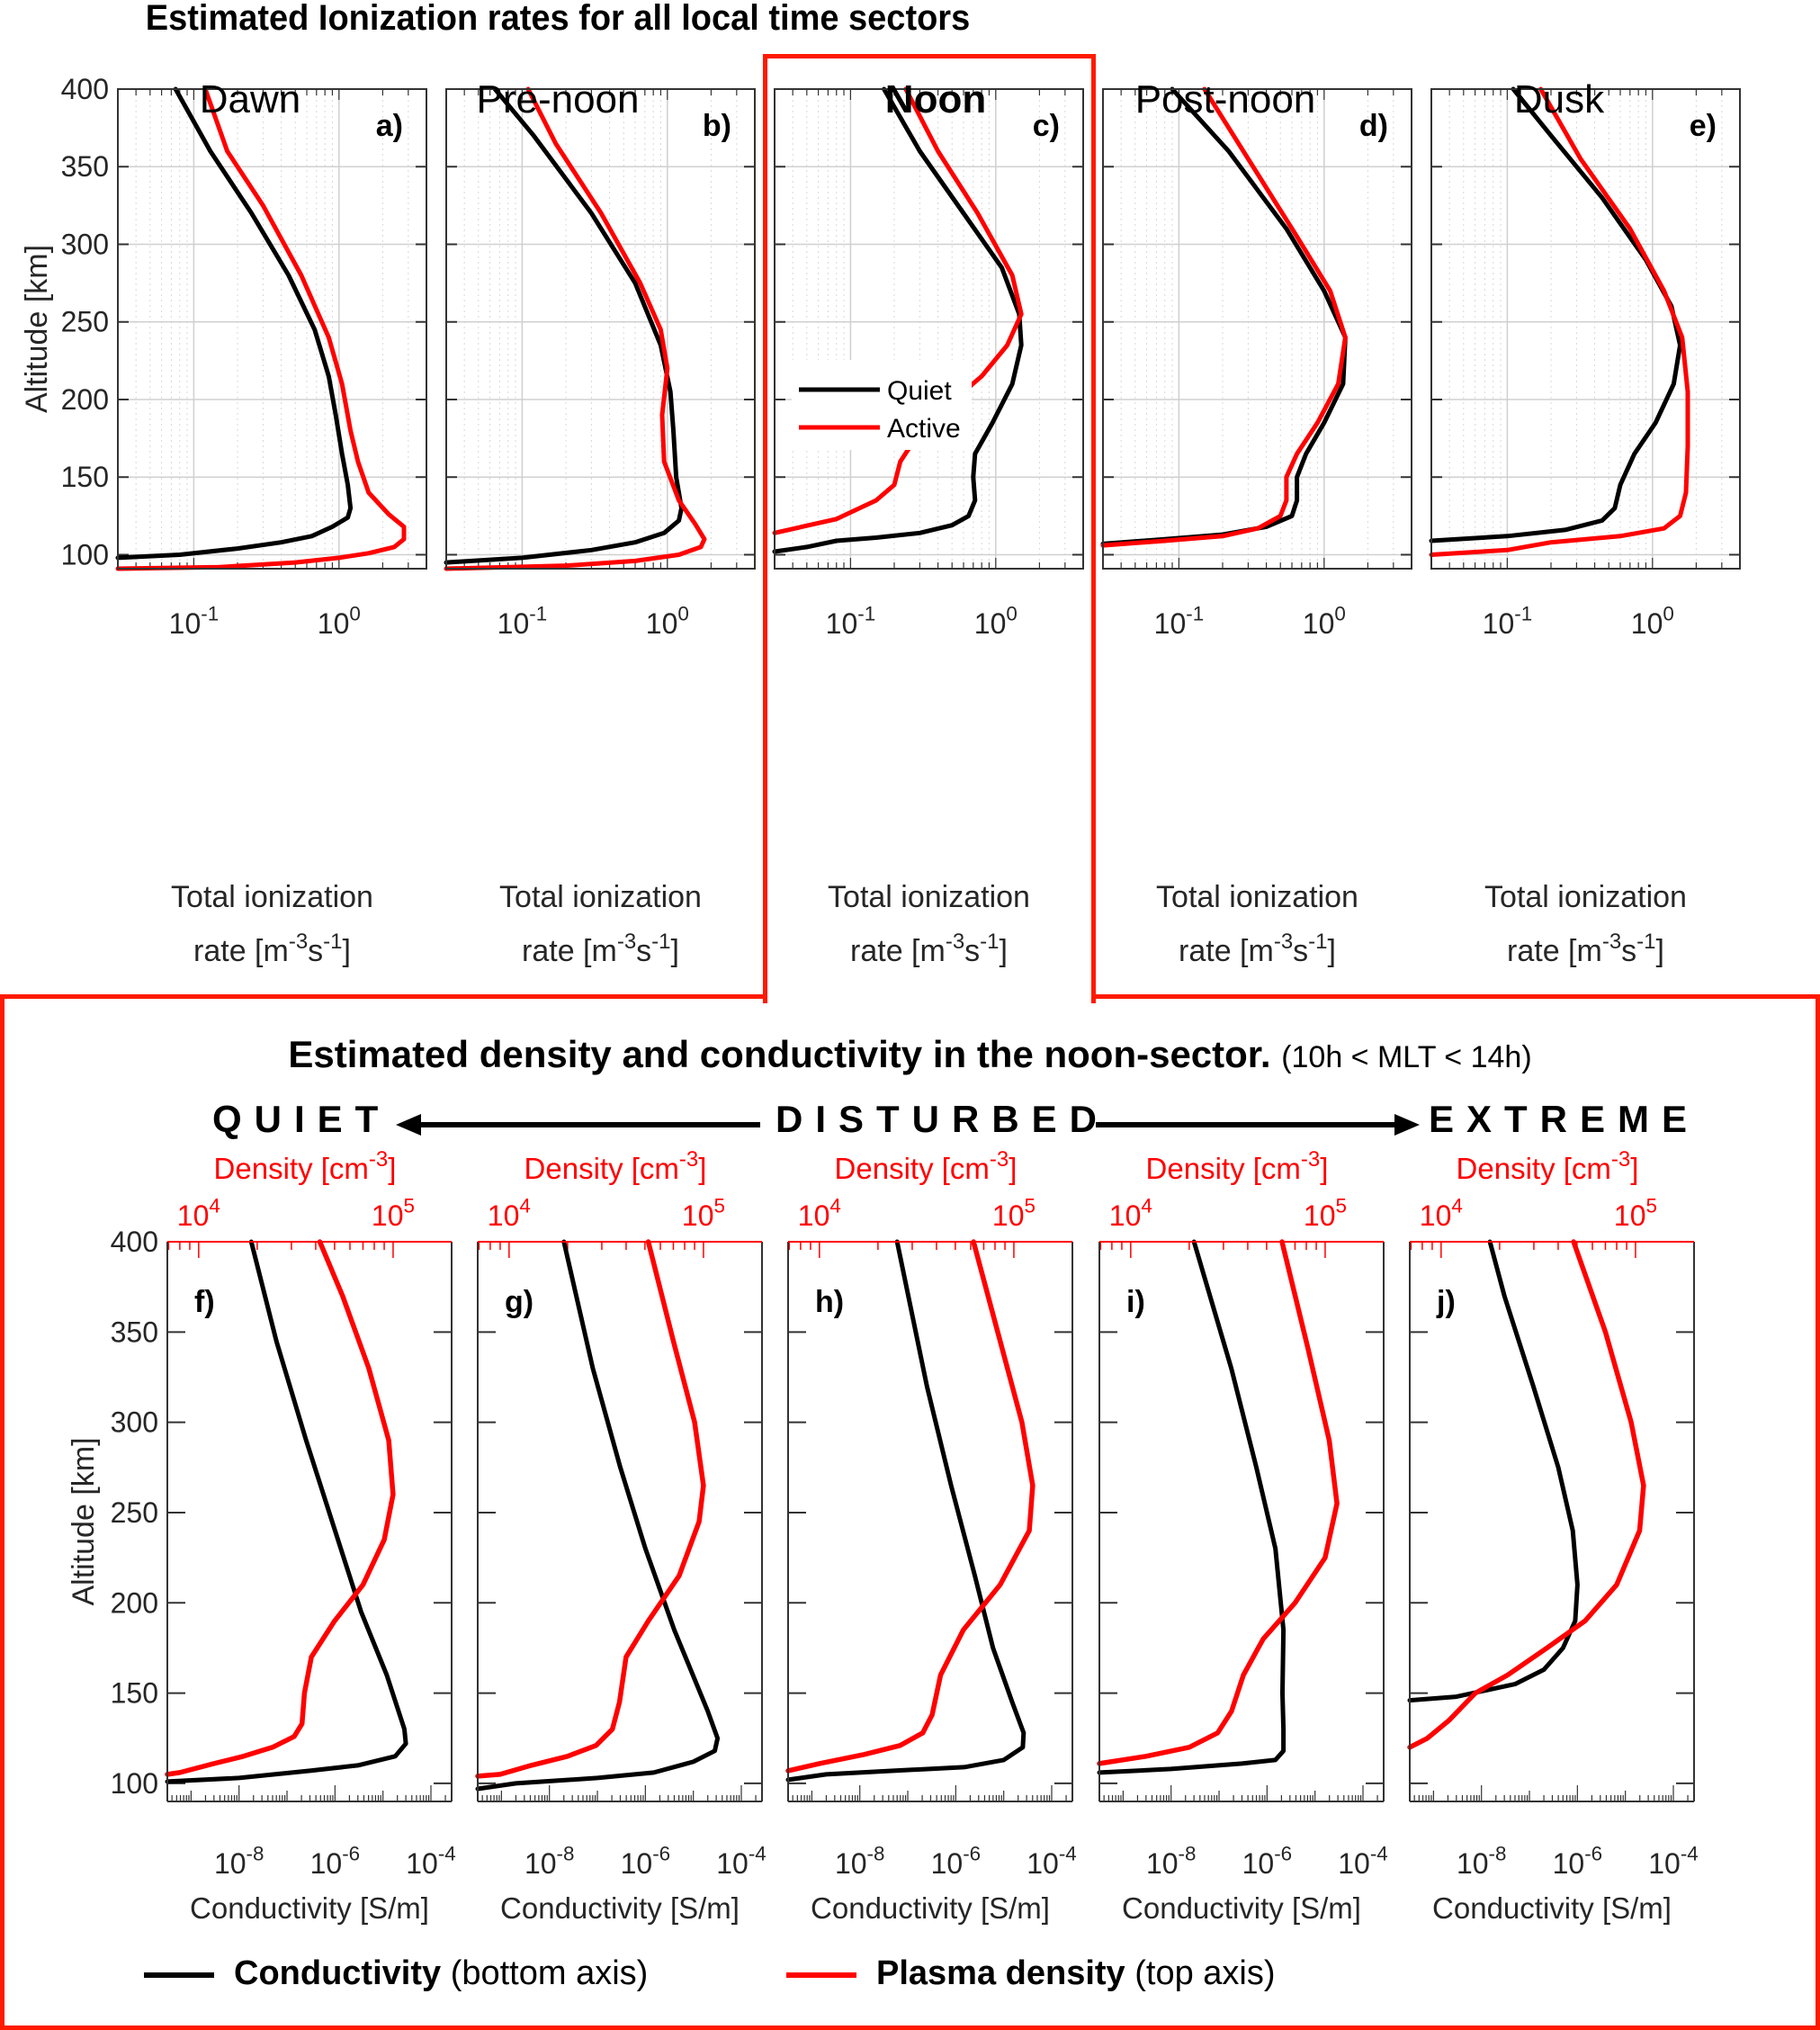  Describe the element at coordinates (924, 429) in the screenshot. I see `legend-label-active: Active` at that location.